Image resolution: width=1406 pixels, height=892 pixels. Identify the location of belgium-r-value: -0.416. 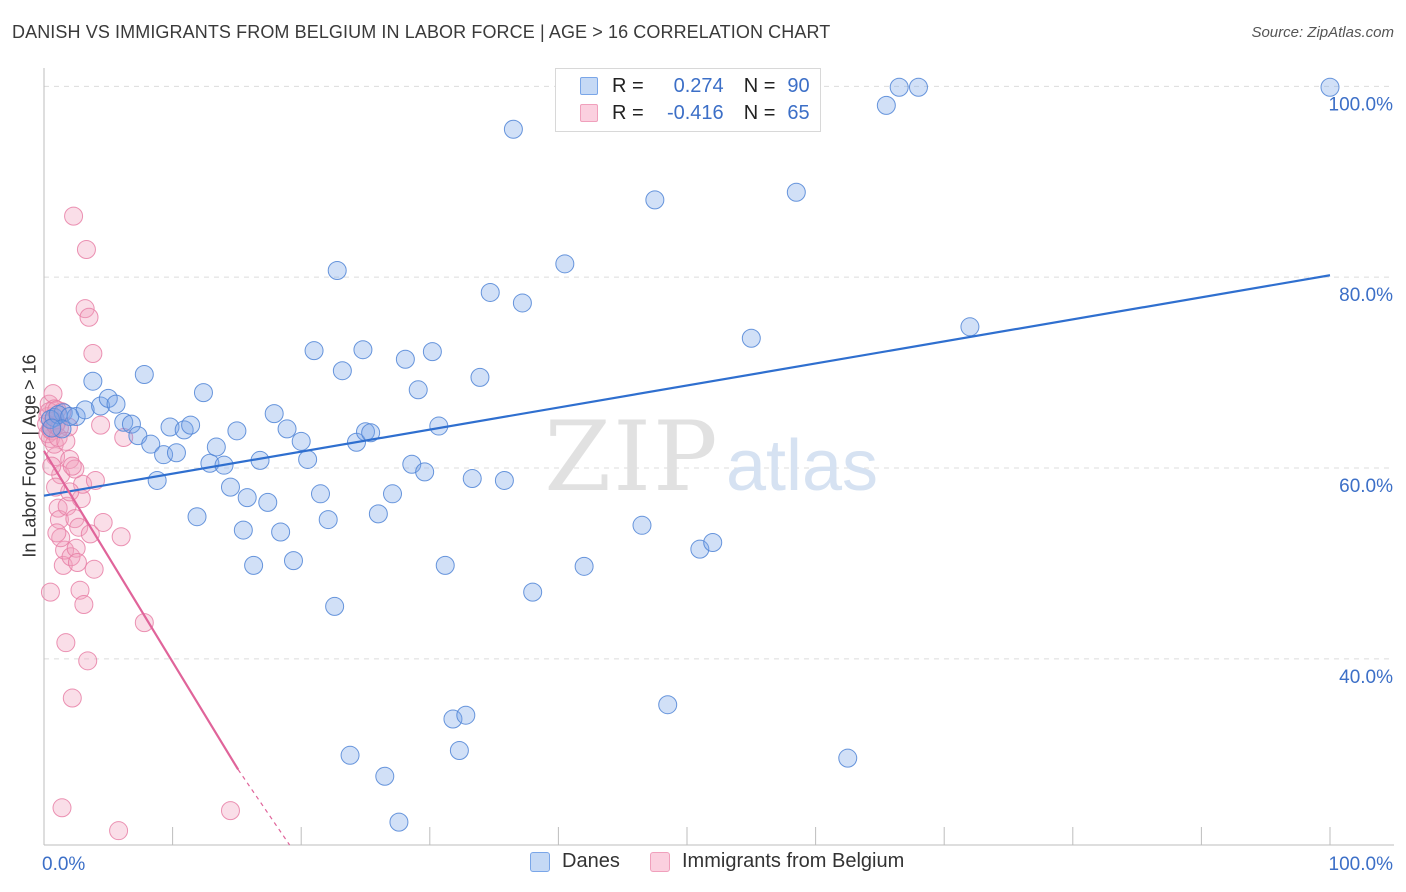
(695, 112).